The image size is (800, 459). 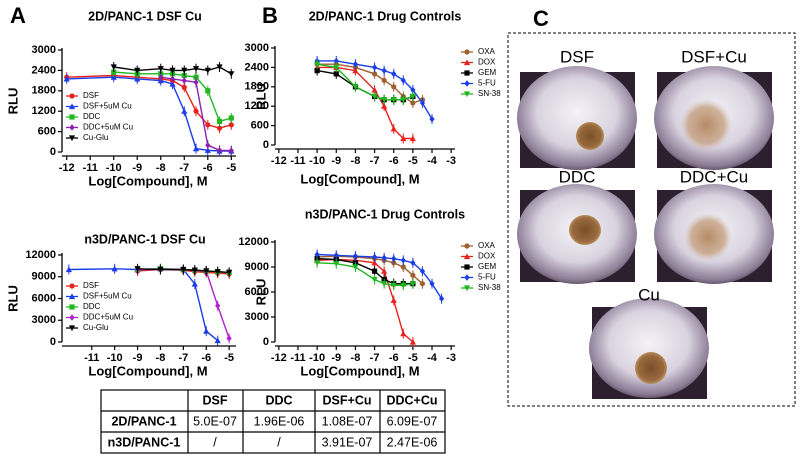 I want to click on chart-title: n3D/PANC-1 DSF Cu, so click(x=144, y=239).